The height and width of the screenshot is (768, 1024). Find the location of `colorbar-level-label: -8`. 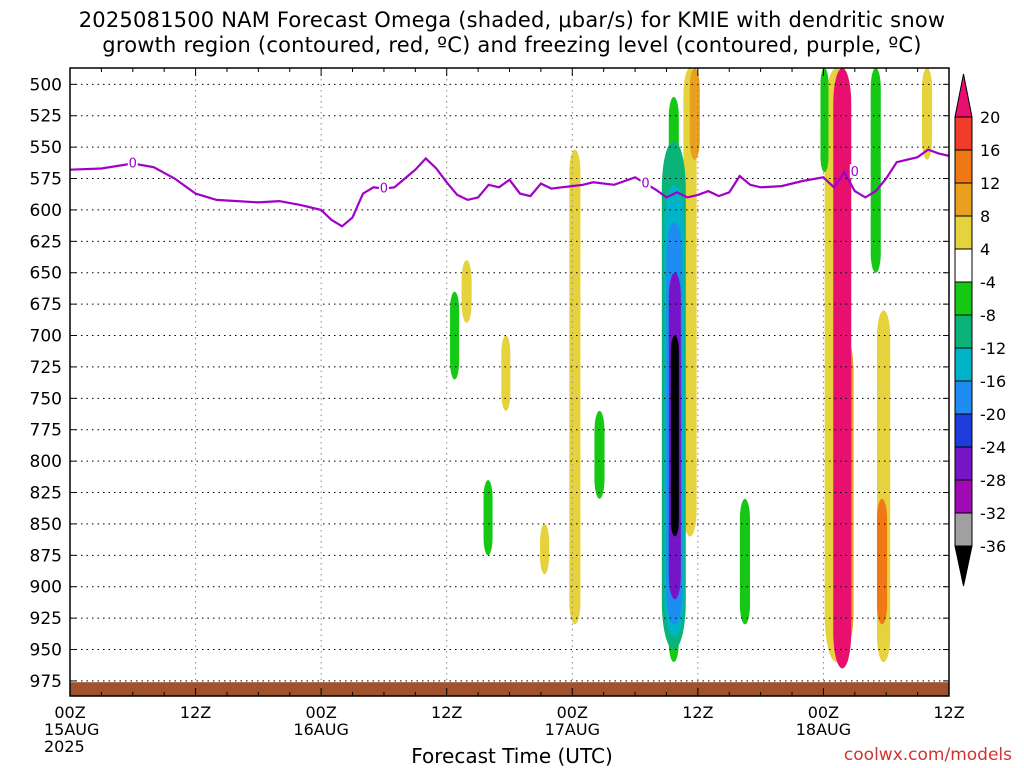

colorbar-level-label: -8 is located at coordinates (988, 315).